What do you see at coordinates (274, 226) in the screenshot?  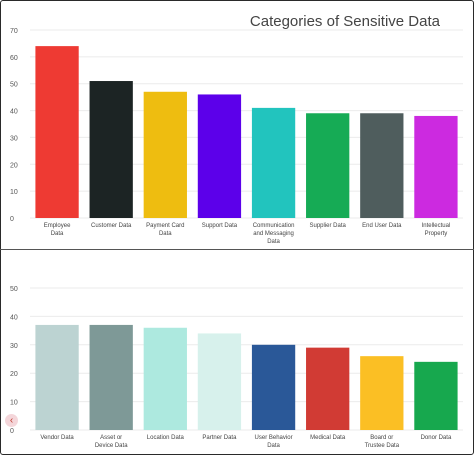 I see `x-tick-label: Communication` at bounding box center [274, 226].